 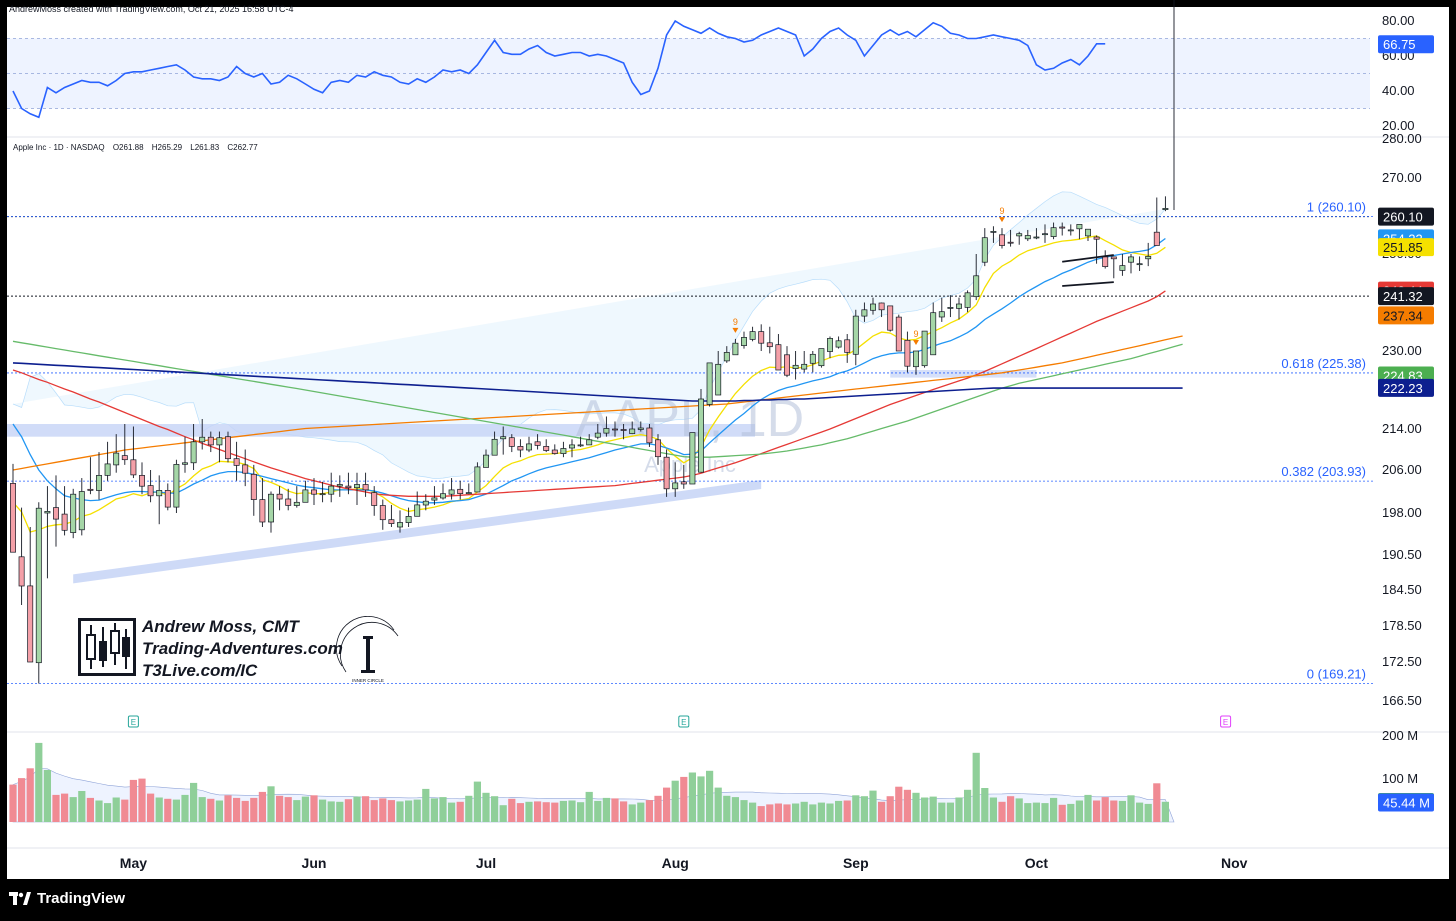 What do you see at coordinates (1226, 721) in the screenshot?
I see `earnings-marker: E` at bounding box center [1226, 721].